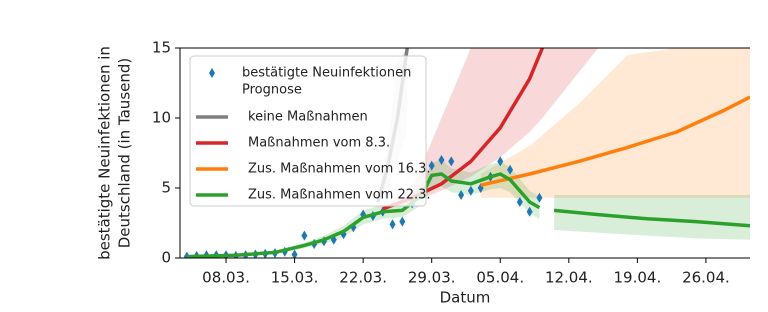  I want to click on x-tick-label: 19.04., so click(638, 278).